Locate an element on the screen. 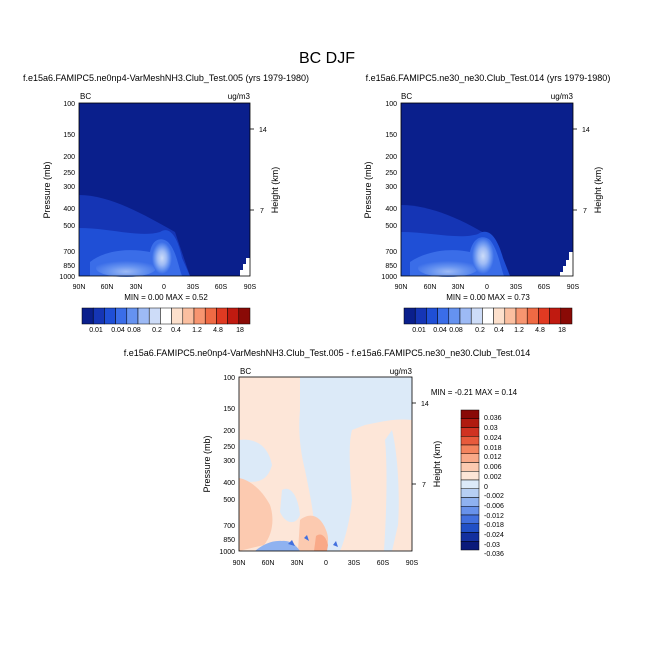  panel-3-blue-upper-band is located at coordinates (355, 464).